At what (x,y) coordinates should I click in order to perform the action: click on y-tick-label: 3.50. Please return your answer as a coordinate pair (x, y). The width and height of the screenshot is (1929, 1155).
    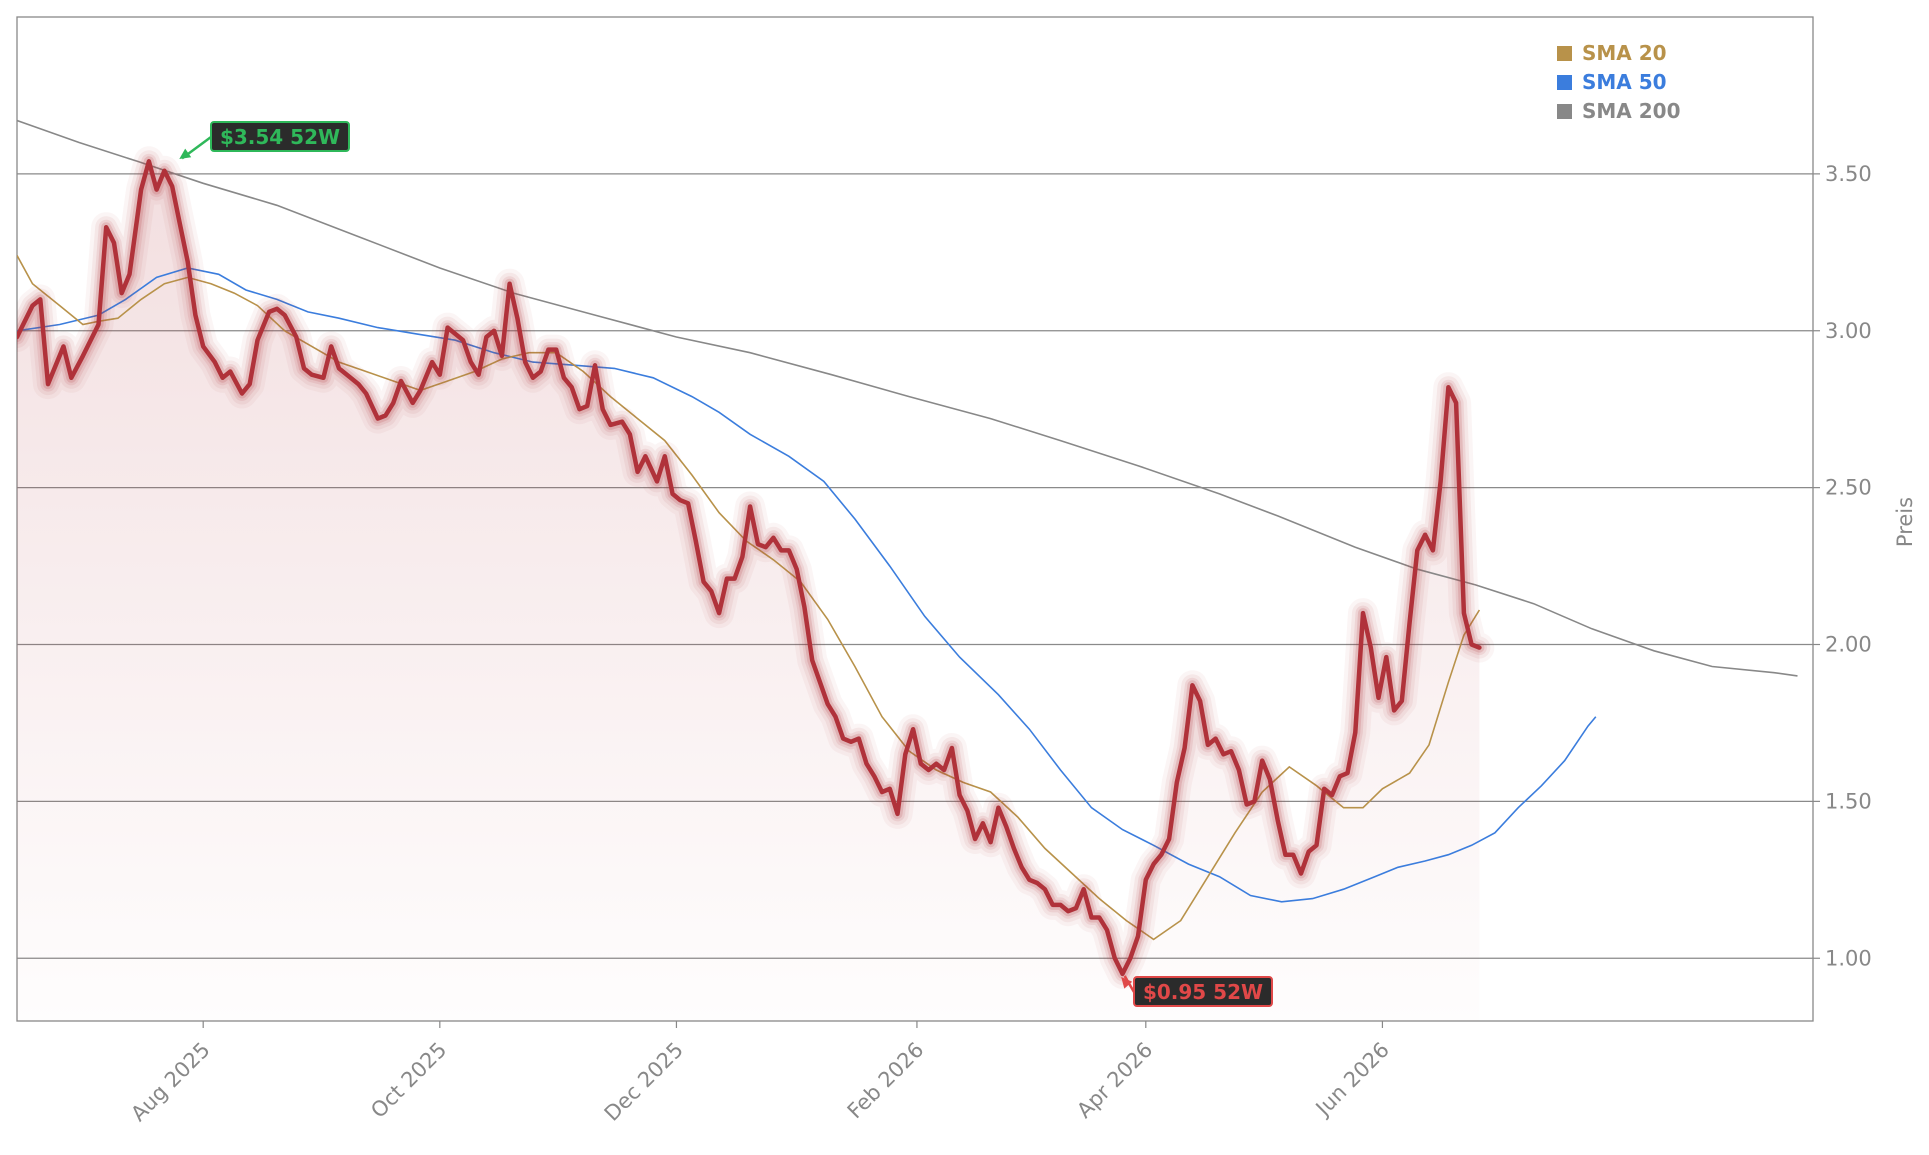
    Looking at the image, I should click on (1848, 174).